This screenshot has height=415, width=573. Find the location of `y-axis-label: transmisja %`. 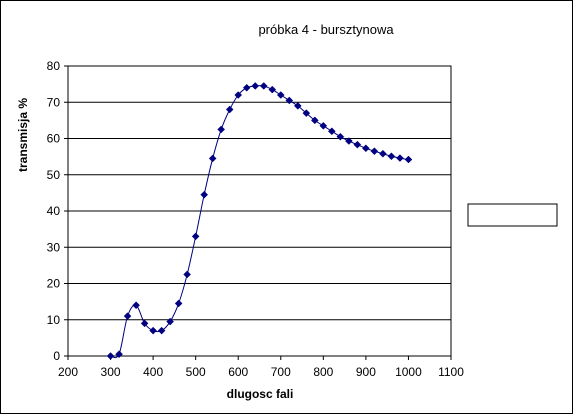

y-axis-label: transmisja % is located at coordinates (23, 135).